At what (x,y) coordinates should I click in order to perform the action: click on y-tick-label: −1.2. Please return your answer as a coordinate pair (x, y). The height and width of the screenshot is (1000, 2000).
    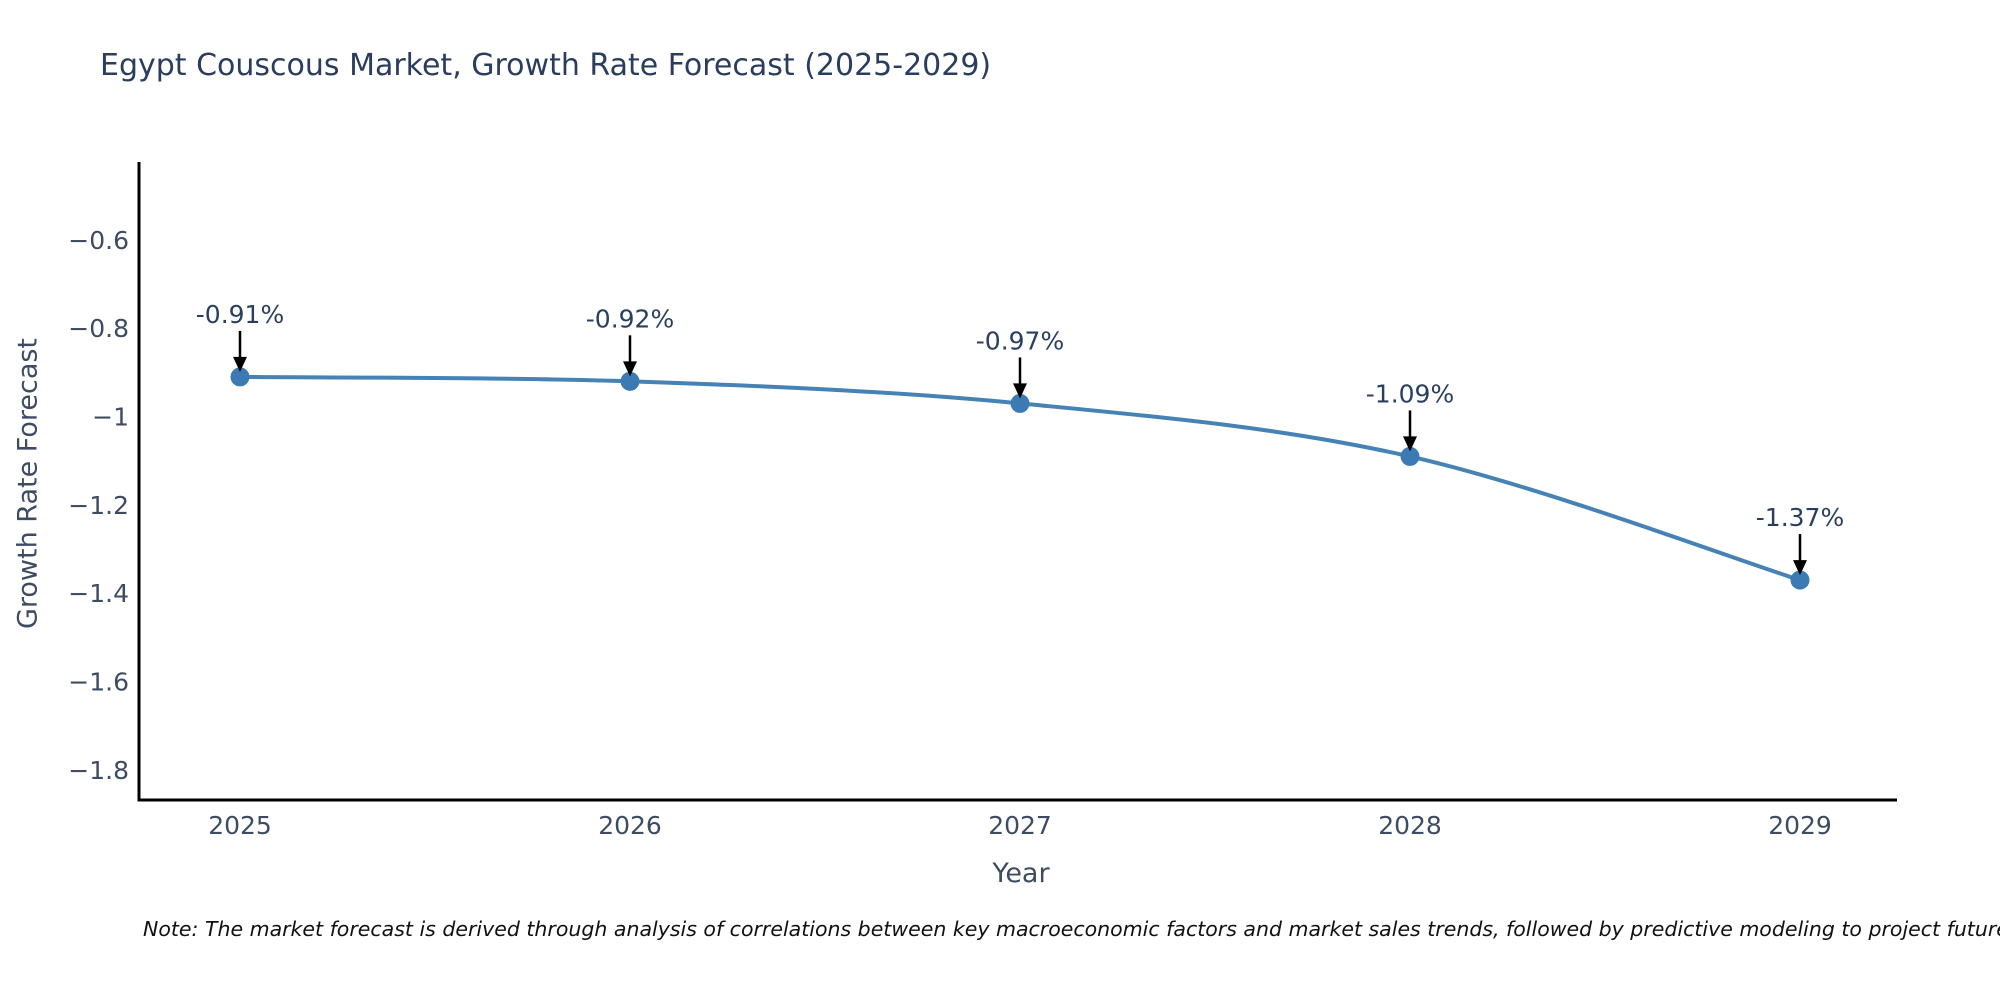
    Looking at the image, I should click on (98, 505).